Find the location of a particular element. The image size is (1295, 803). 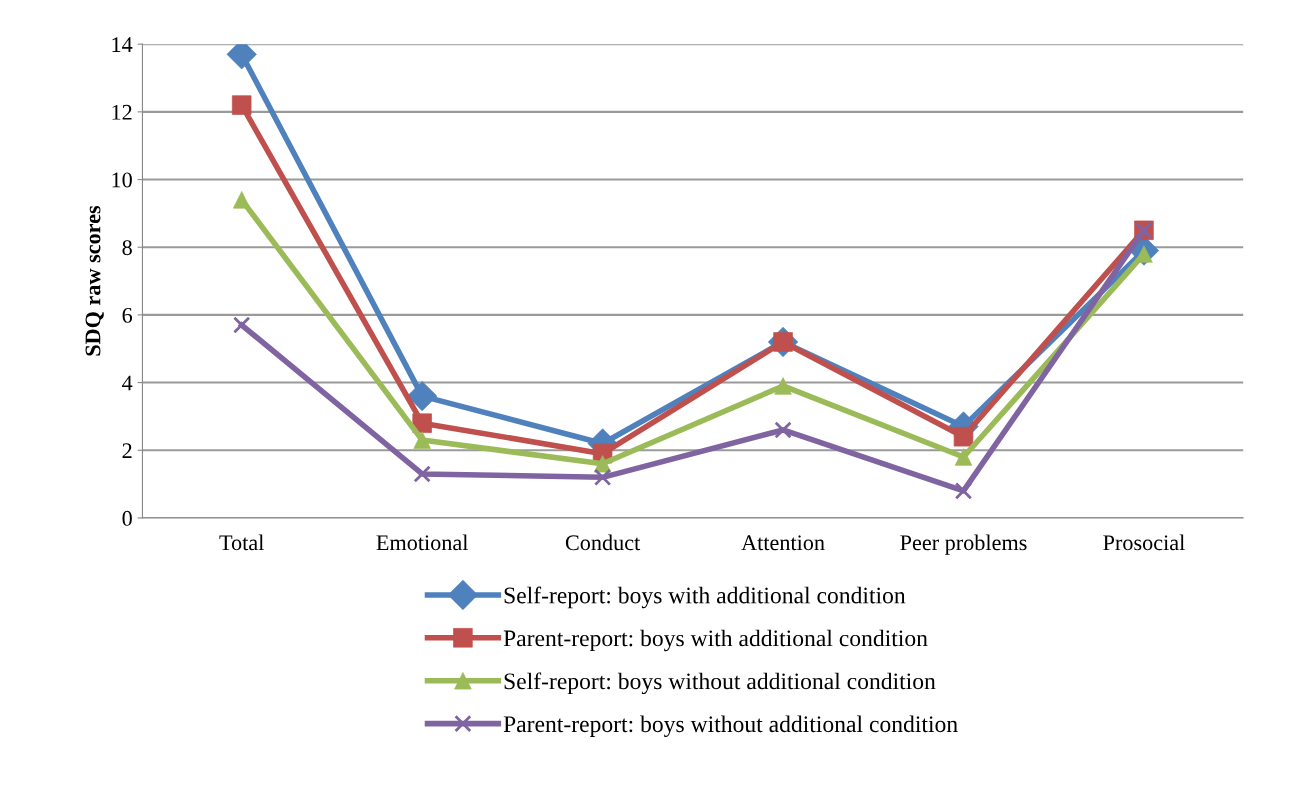

y-tick-label: 0 is located at coordinates (127, 518).